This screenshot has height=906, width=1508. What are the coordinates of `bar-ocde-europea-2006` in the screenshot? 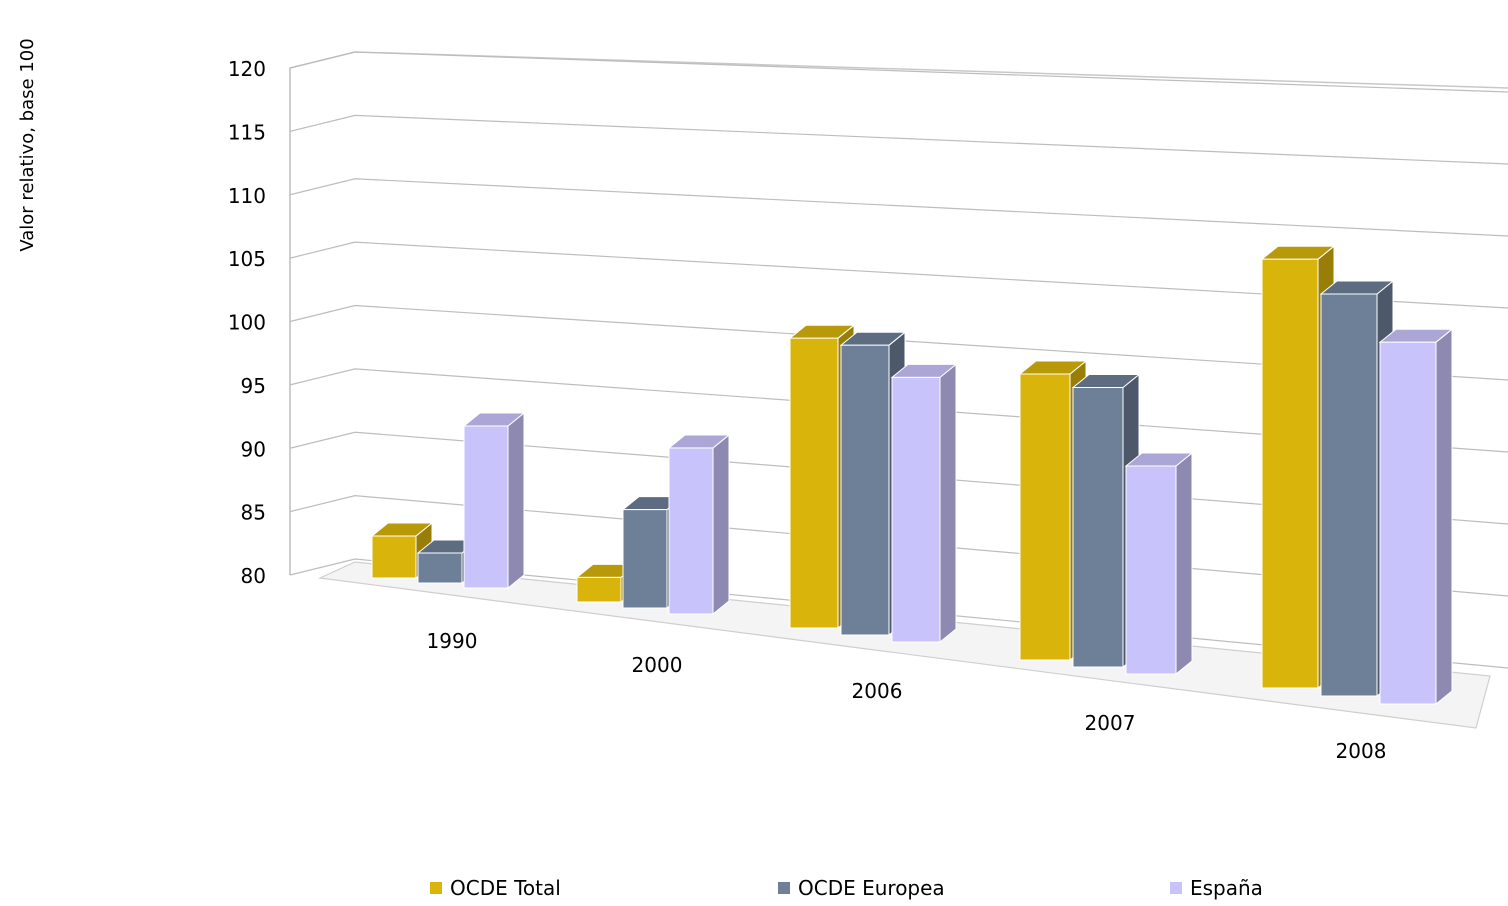 It's located at (873, 484).